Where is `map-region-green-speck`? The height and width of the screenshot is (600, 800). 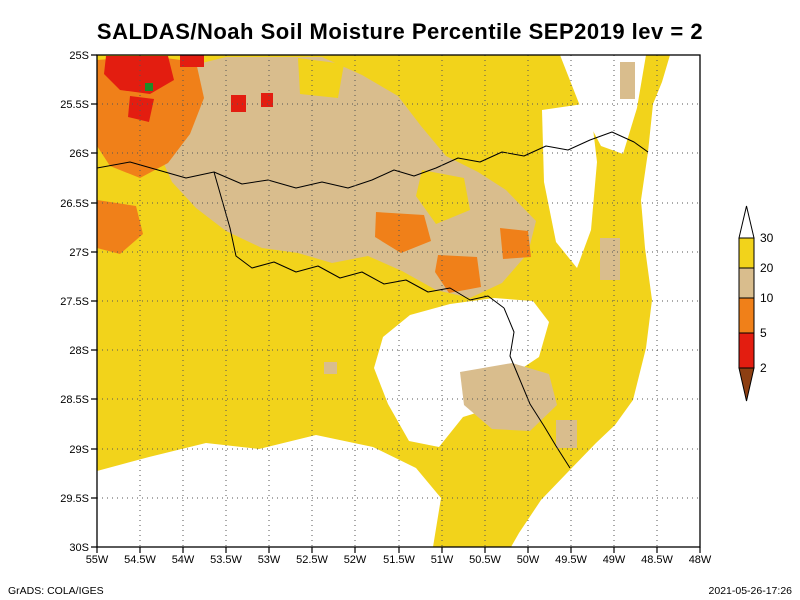 map-region-green-speck is located at coordinates (149, 87).